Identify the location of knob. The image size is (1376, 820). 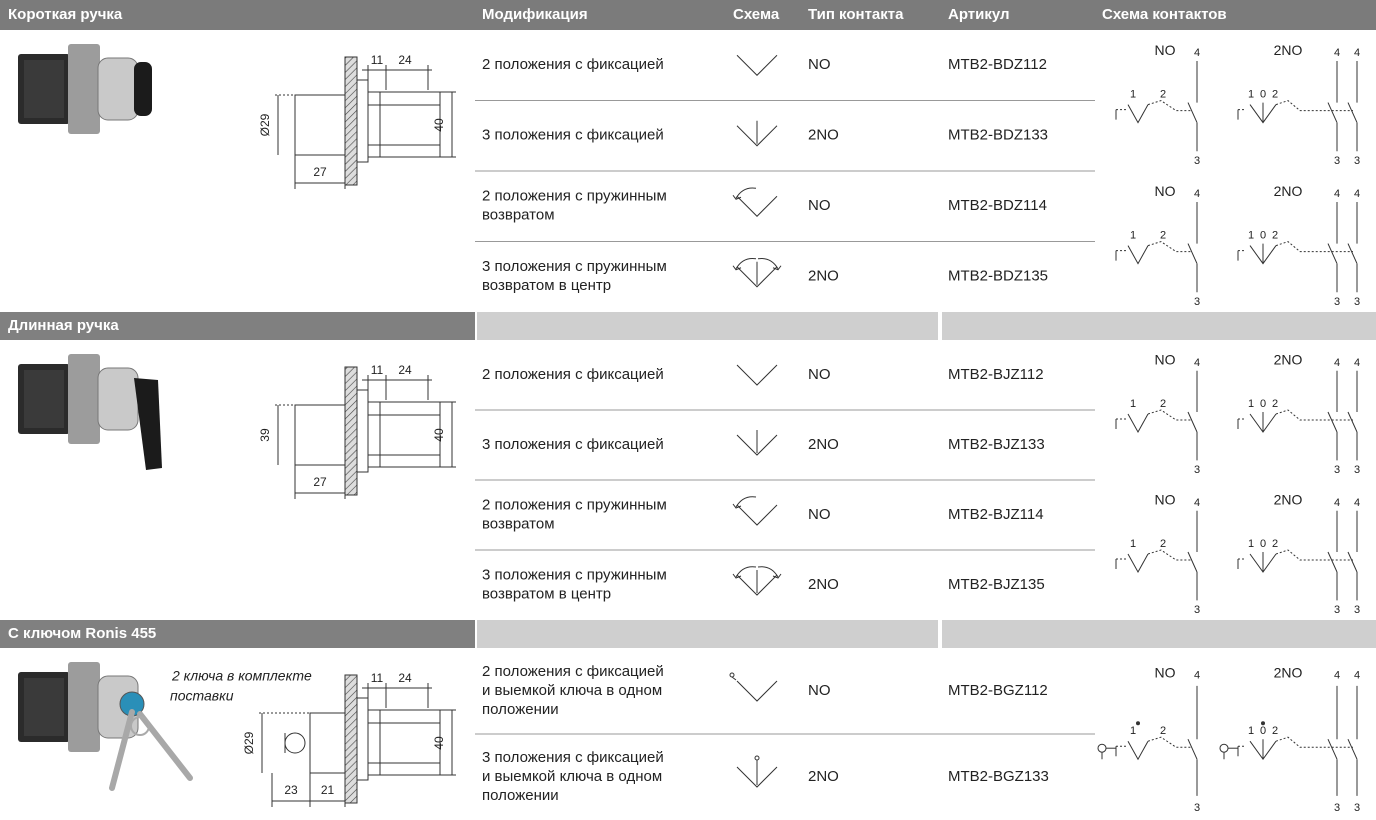
(320, 435).